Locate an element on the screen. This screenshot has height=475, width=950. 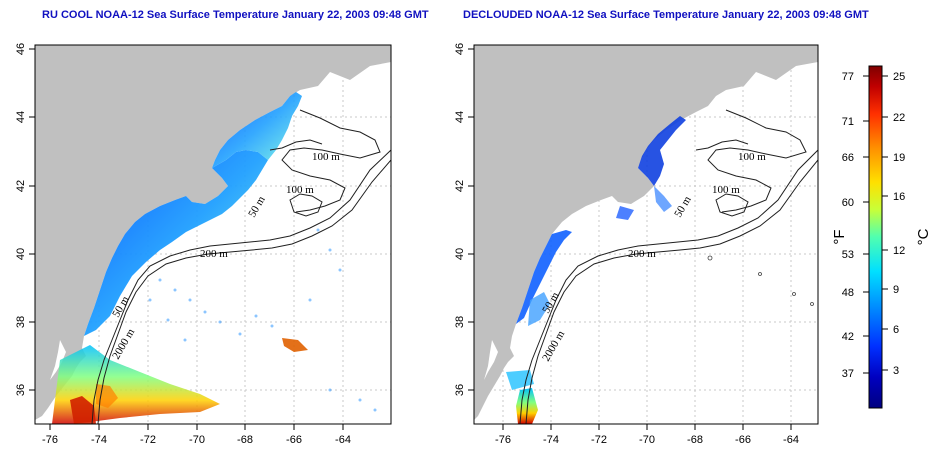
right-lon-tick: -72 is located at coordinates (599, 440).